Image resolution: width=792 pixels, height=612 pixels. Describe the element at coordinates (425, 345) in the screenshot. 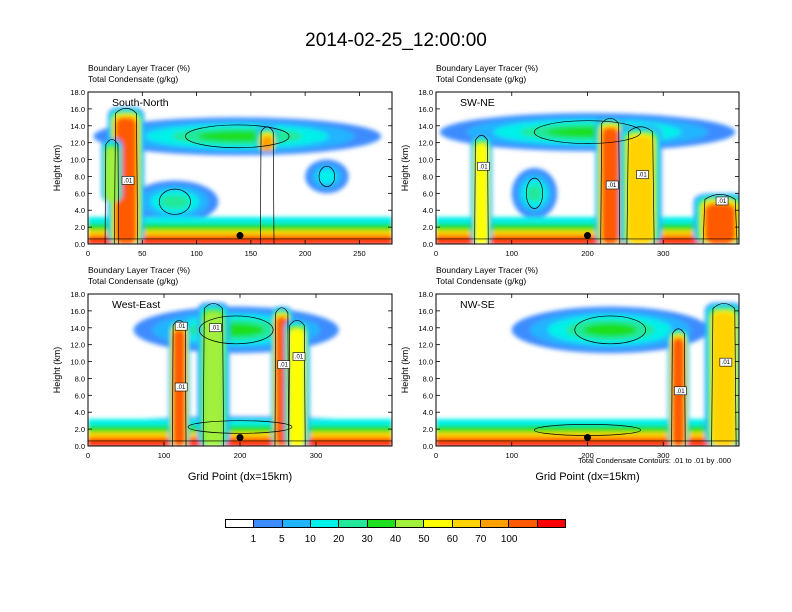

I see `y-tick-label: 12.0` at that location.